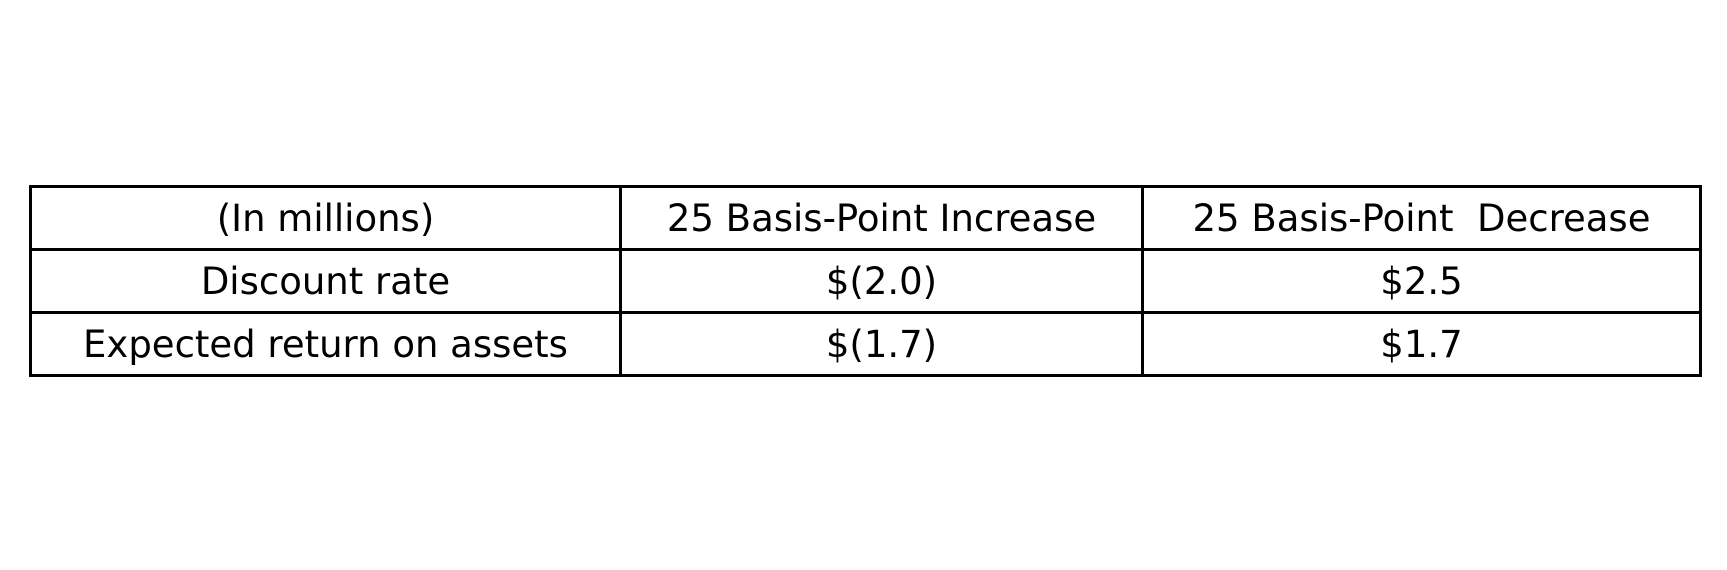  What do you see at coordinates (325, 218) in the screenshot?
I see `header-units: (In millions)` at bounding box center [325, 218].